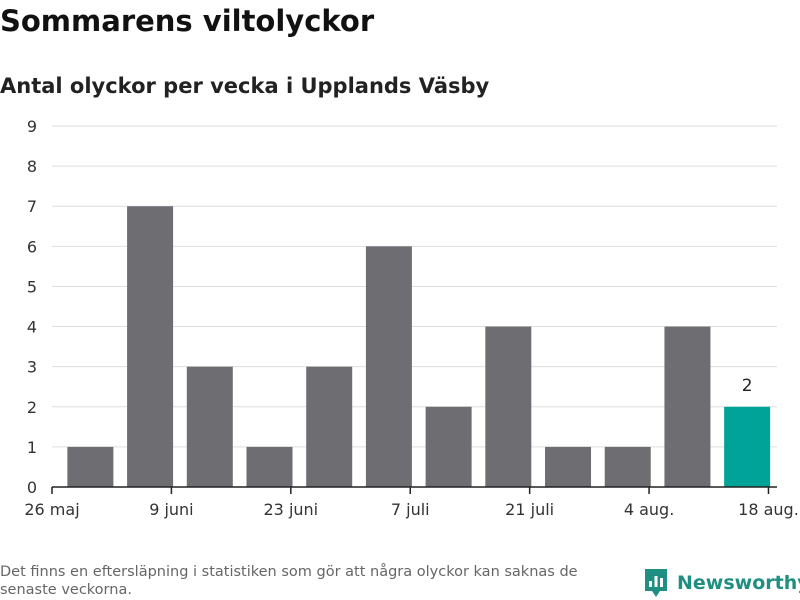 The image size is (800, 600). I want to click on x-tick-label: 21 juli, so click(529, 509).